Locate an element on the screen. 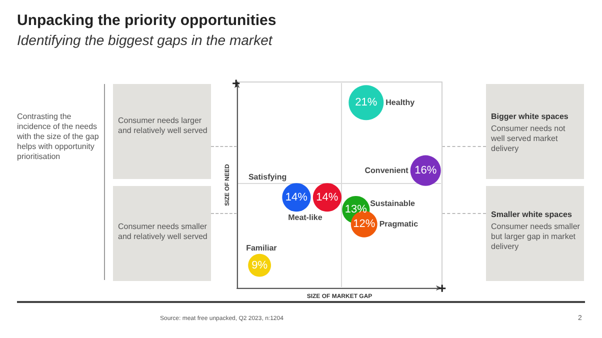 The width and height of the screenshot is (602, 338). text: Smaller white spaces is located at coordinates (532, 215).